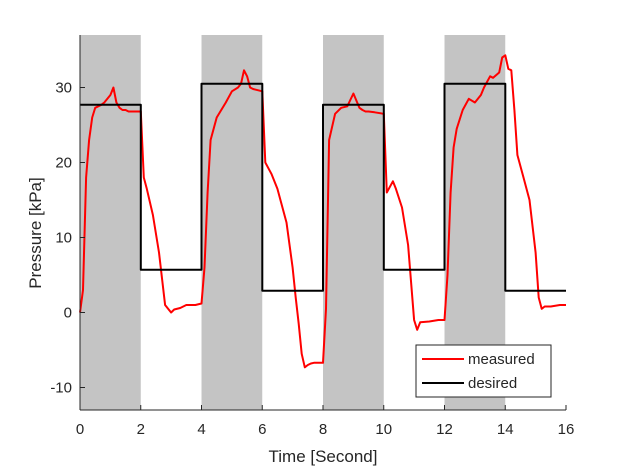 This screenshot has height=467, width=623. I want to click on x-tick-label: 10, so click(383, 429).